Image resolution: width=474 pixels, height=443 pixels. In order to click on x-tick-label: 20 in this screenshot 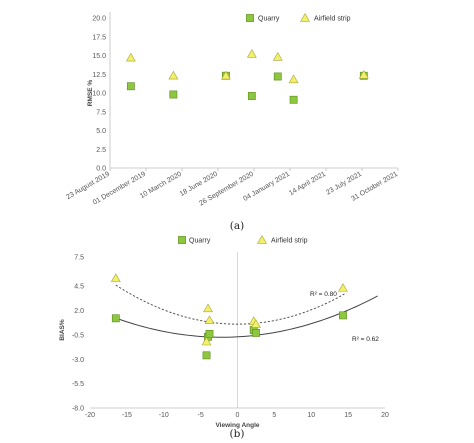, I will do `click(385, 415)`.